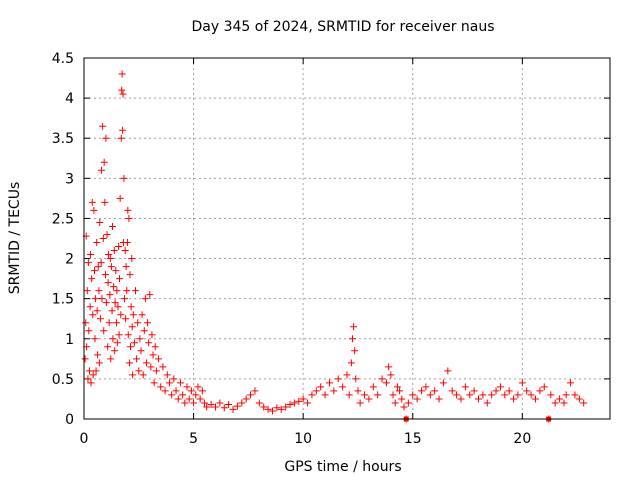 Image resolution: width=640 pixels, height=480 pixels. Describe the element at coordinates (522, 439) in the screenshot. I see `x-tick-label: 20` at that location.